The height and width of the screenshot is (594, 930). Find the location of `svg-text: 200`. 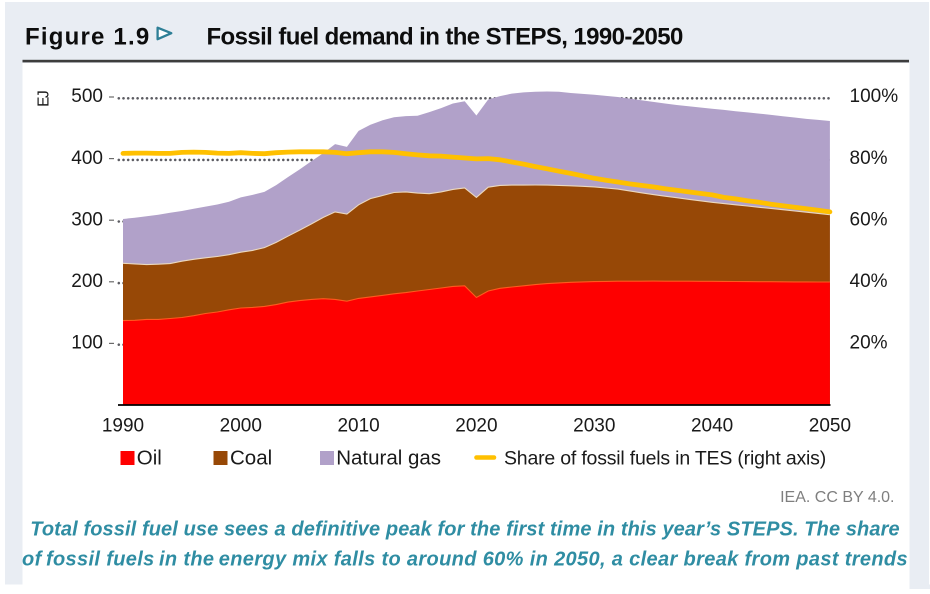

svg-text: 200 is located at coordinates (87, 281).